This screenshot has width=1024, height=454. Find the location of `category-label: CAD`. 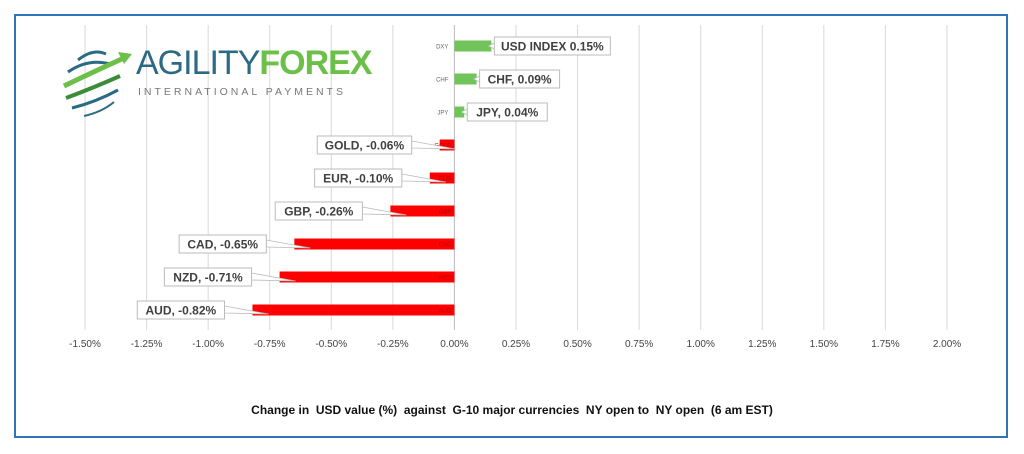

category-label: CAD is located at coordinates (445, 246).